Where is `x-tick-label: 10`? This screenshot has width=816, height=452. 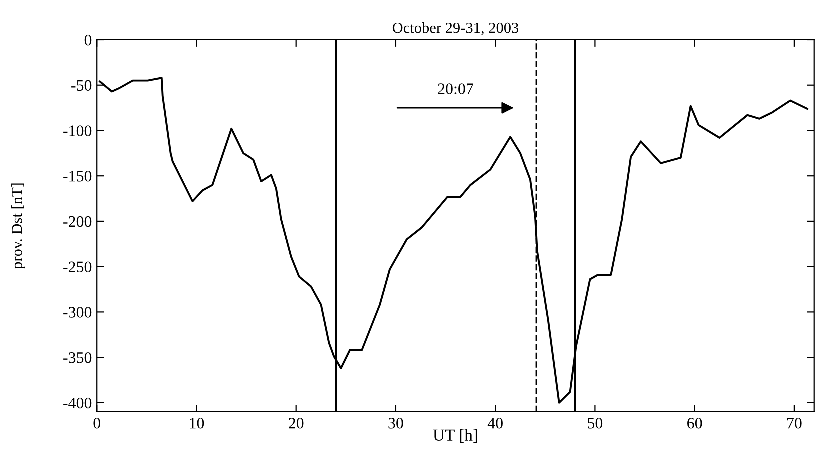
x-tick-label: 10 is located at coordinates (197, 423).